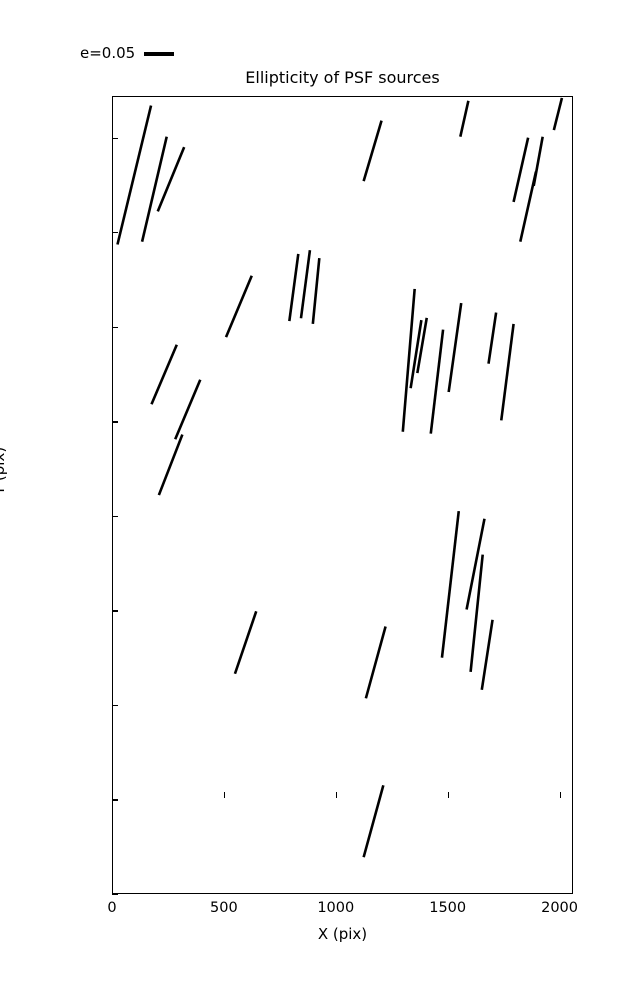  I want to click on x-axis-label: X (pix), so click(342, 934).